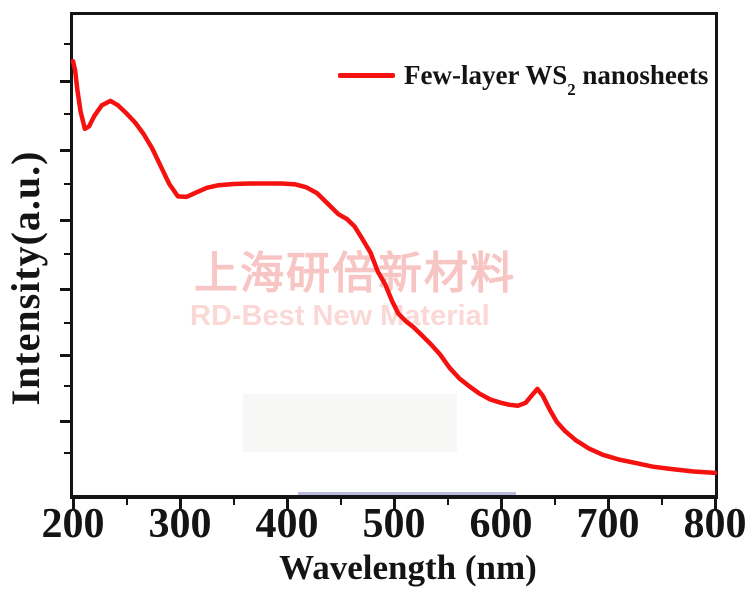  Describe the element at coordinates (394, 524) in the screenshot. I see `x-tick-label: 500` at that location.